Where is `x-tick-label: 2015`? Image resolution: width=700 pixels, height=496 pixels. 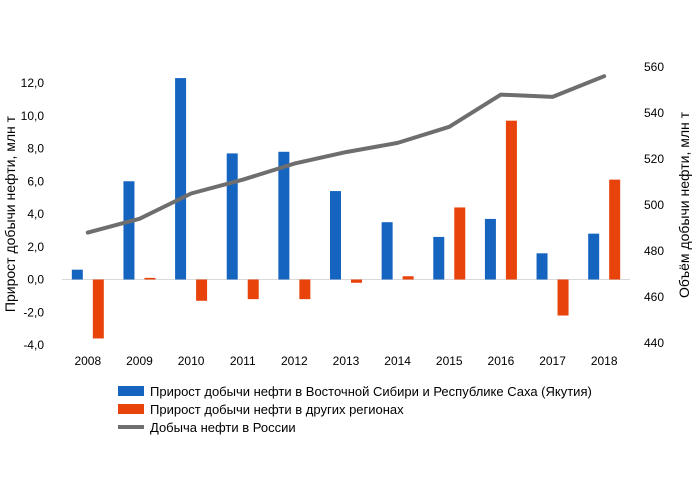 x-tick-label: 2015 is located at coordinates (449, 361).